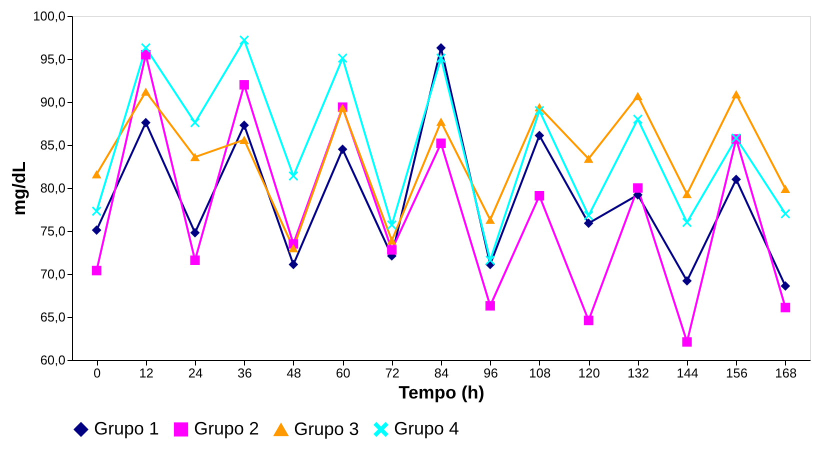 Image resolution: width=840 pixels, height=466 pixels. I want to click on legend-label: Grupo 2, so click(227, 428).